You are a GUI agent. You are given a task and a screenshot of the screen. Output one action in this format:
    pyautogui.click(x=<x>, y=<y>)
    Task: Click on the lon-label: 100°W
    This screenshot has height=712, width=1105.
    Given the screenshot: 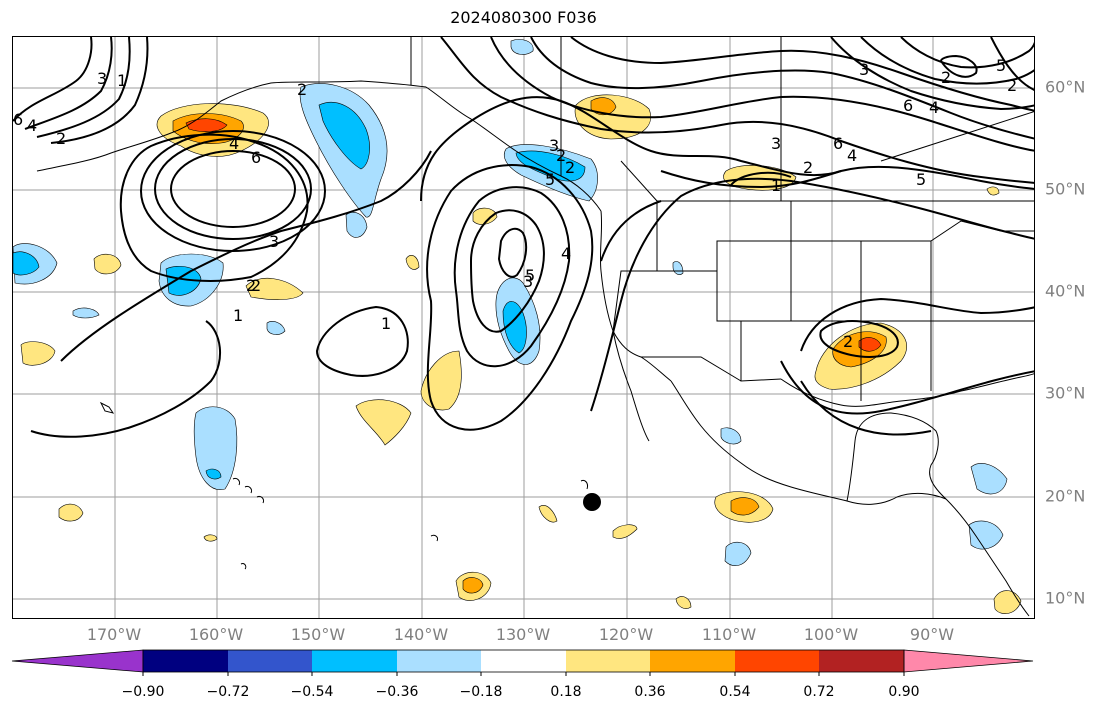 What is the action you would take?
    pyautogui.click(x=831, y=634)
    